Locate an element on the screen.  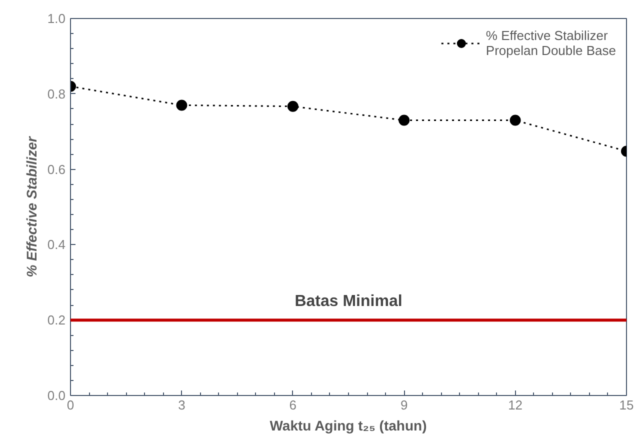
y-tick-label: 0.8 is located at coordinates (56, 94).